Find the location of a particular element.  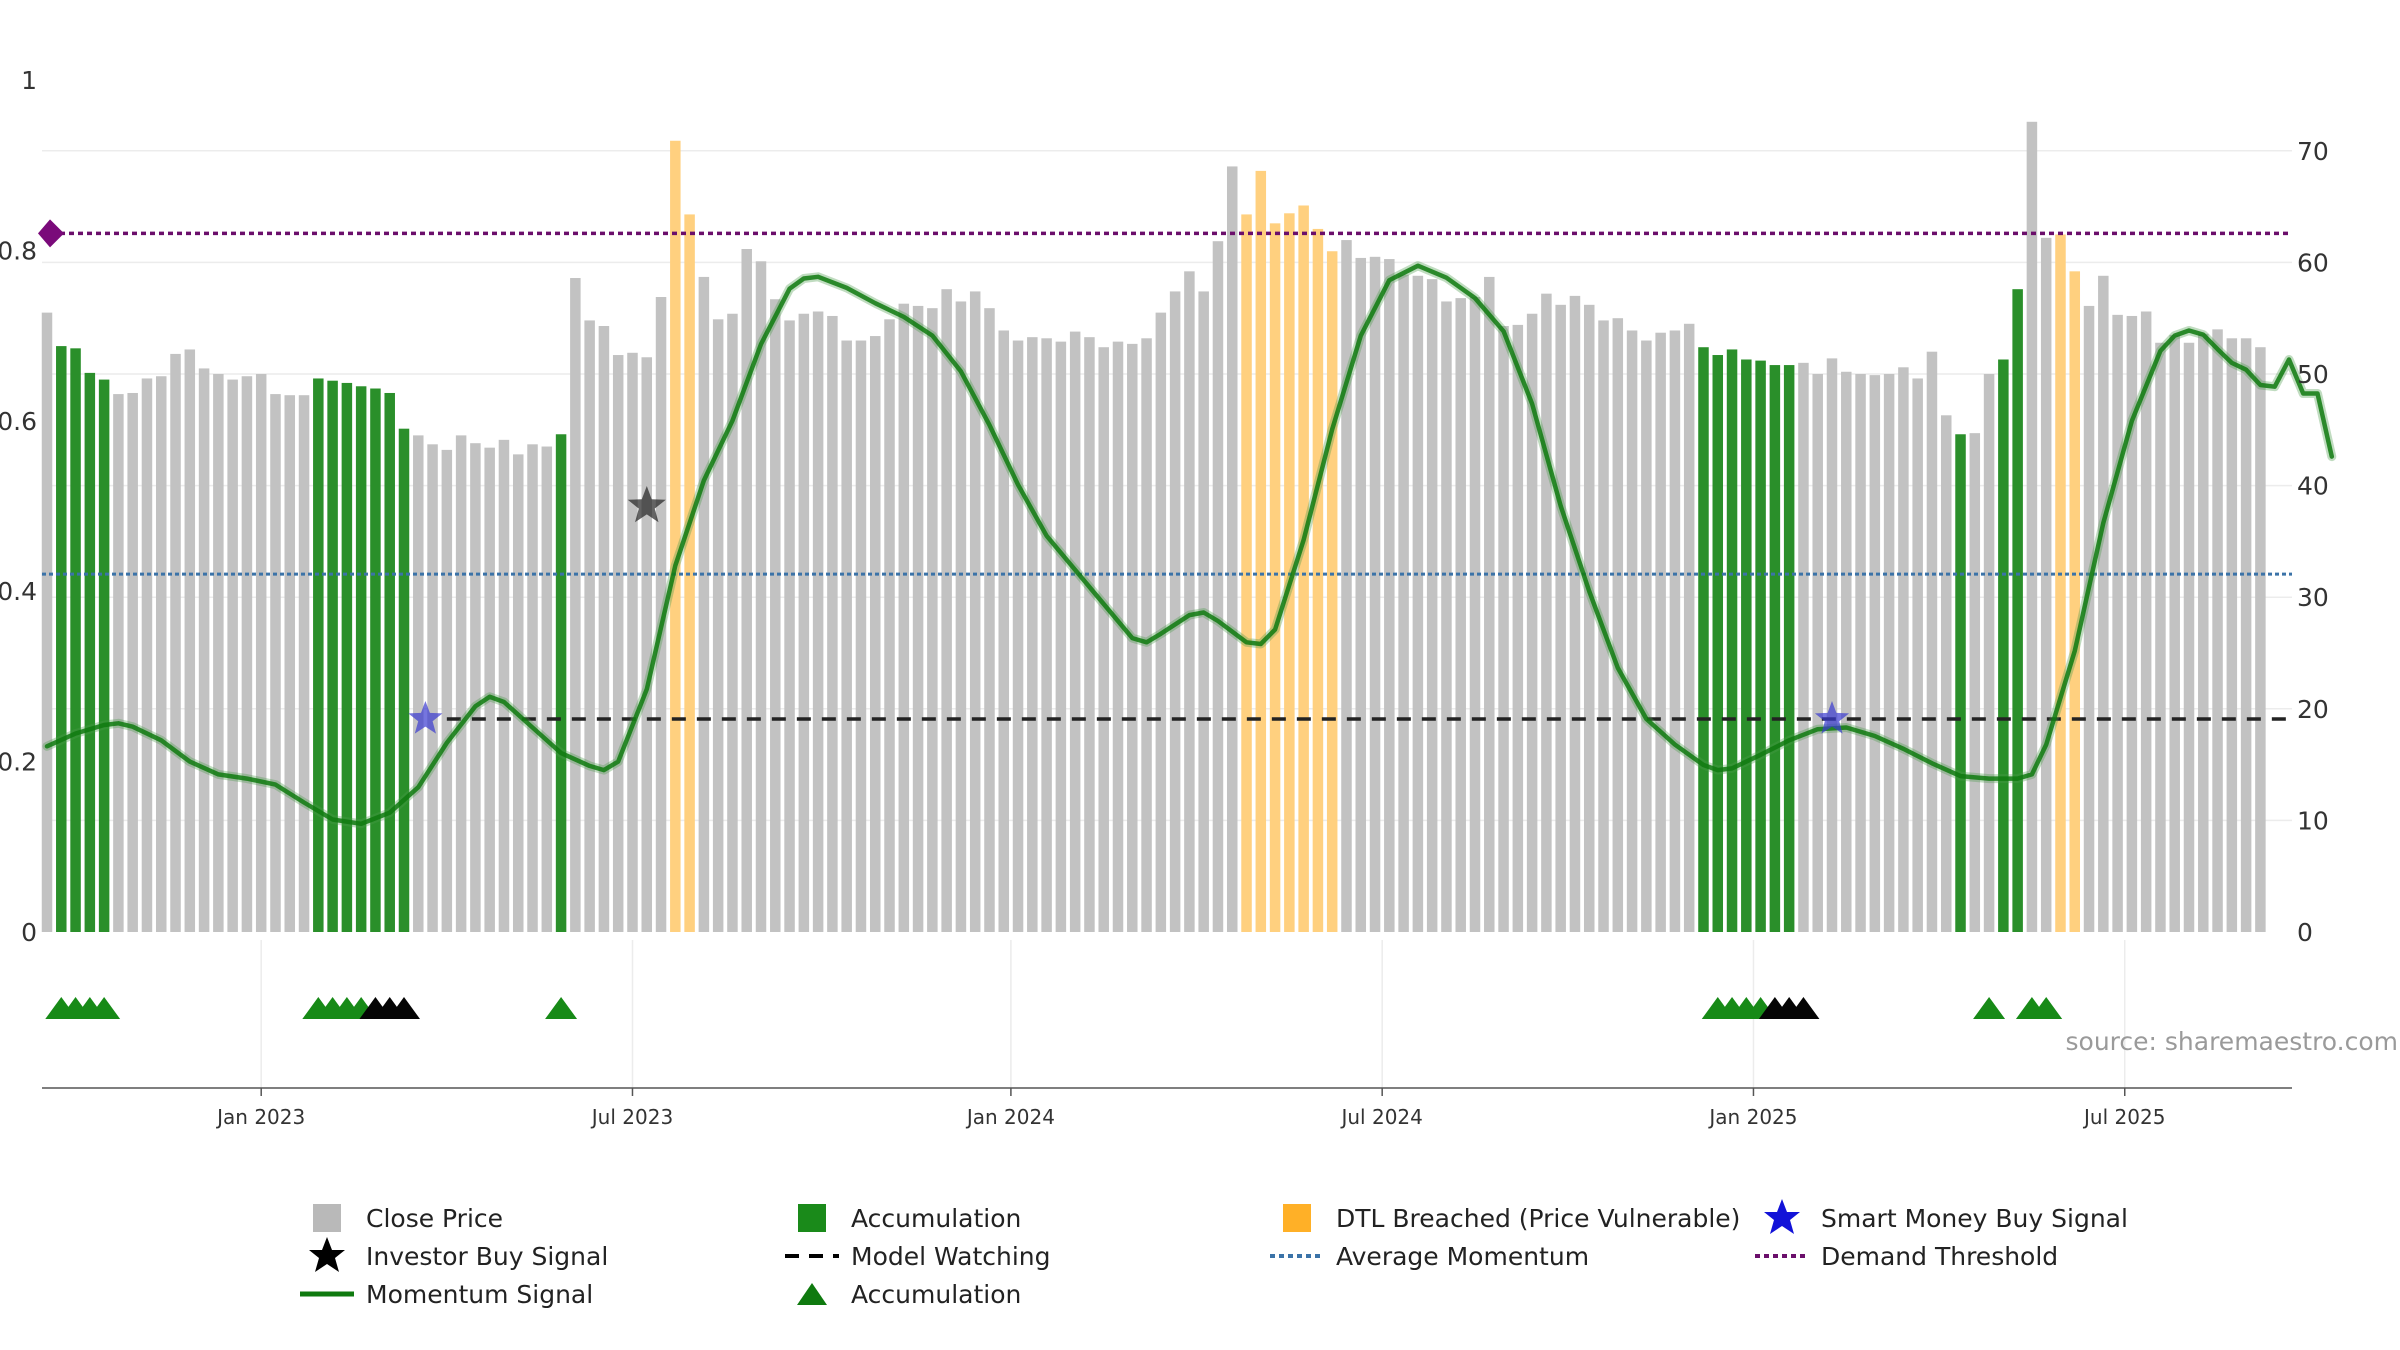

blue-dotted-line-icon is located at coordinates (1297, 1256).